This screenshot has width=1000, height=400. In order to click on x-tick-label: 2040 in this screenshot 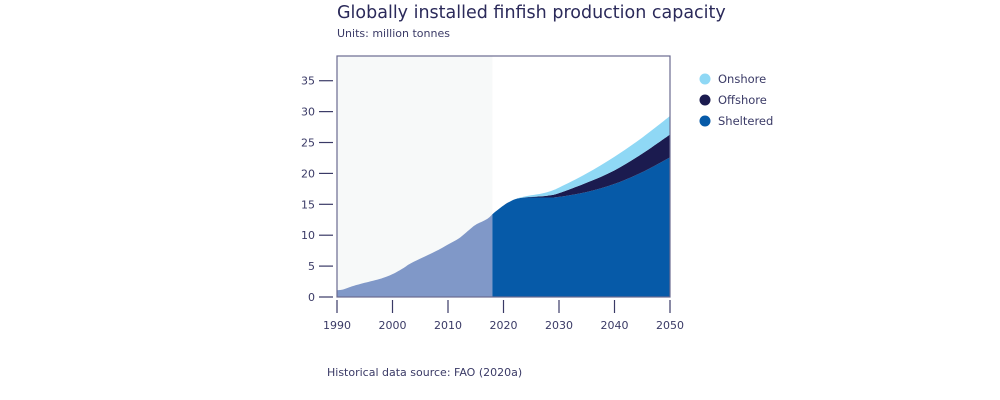, I will do `click(615, 325)`.